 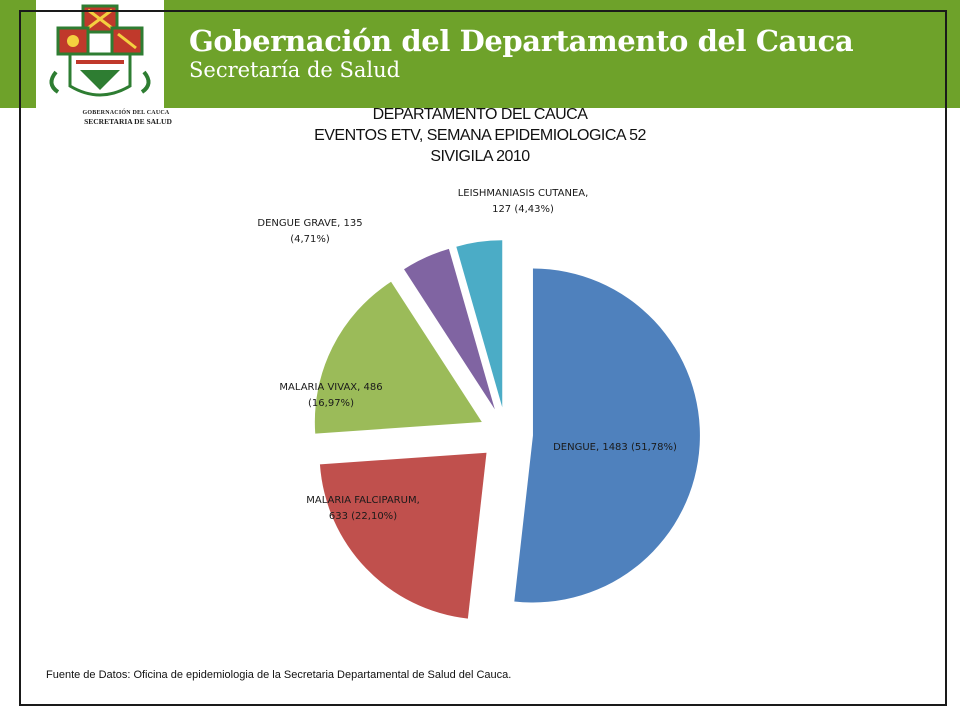 What do you see at coordinates (128, 121) in the screenshot?
I see `seal-text-bottom: SECRETARIA DE SALUD` at bounding box center [128, 121].